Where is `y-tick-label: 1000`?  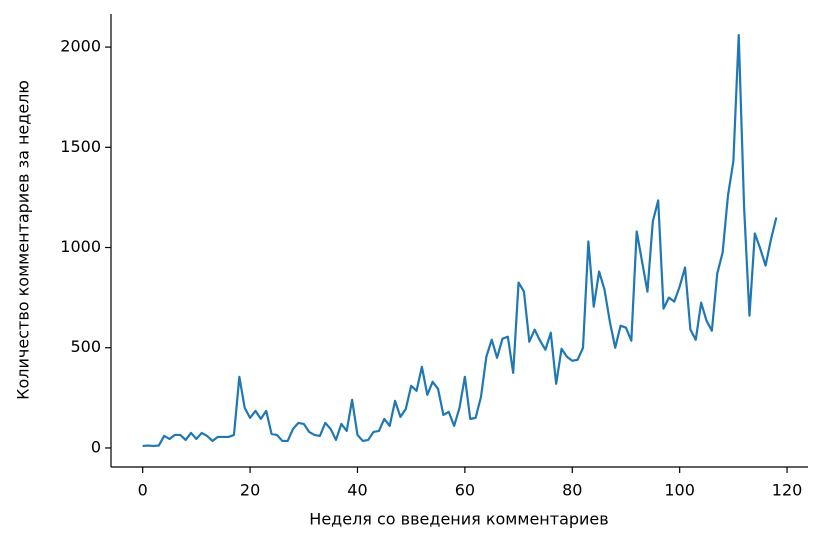
y-tick-label: 1000 is located at coordinates (80, 246).